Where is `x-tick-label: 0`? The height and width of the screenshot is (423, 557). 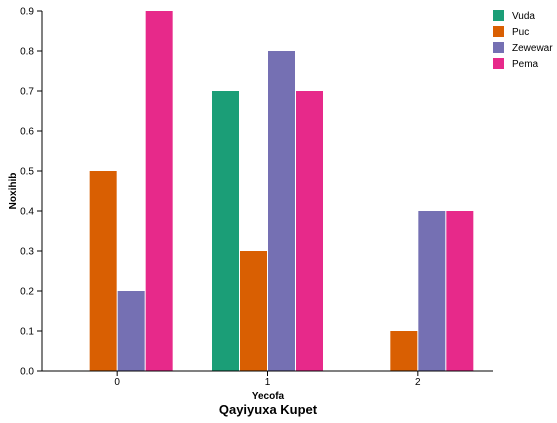
x-tick-label: 0 is located at coordinates (117, 382).